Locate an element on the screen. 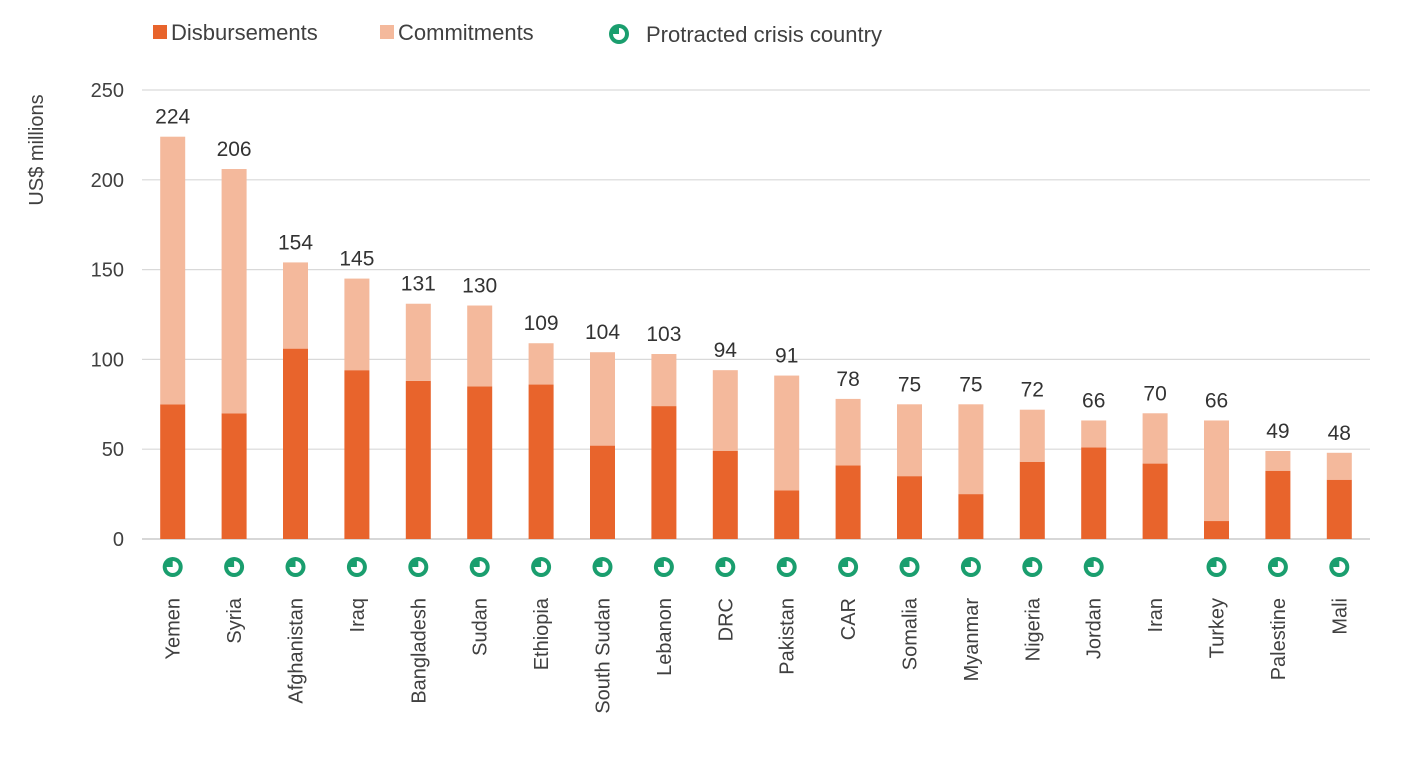  category-label: Myanmar is located at coordinates (972, 640).